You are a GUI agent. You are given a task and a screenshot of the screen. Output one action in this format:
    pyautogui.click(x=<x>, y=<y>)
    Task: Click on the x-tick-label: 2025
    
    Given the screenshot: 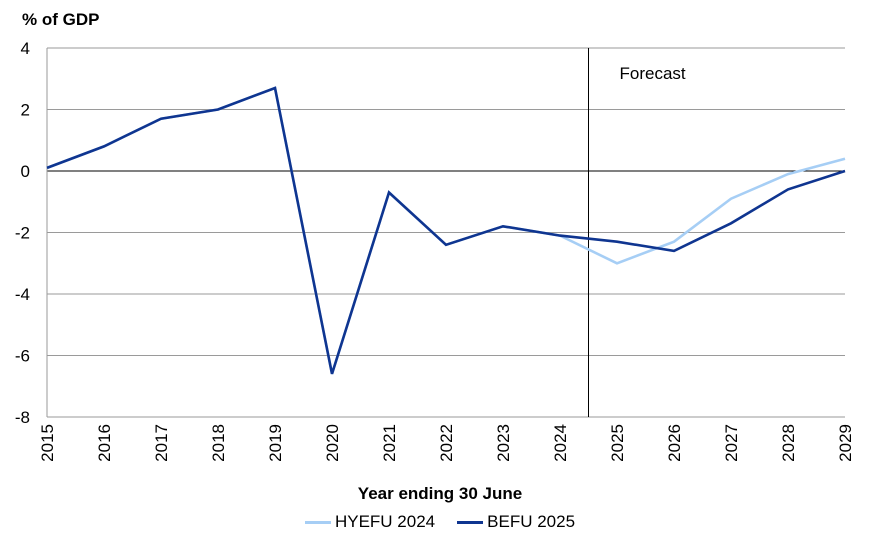 What is the action you would take?
    pyautogui.click(x=617, y=443)
    